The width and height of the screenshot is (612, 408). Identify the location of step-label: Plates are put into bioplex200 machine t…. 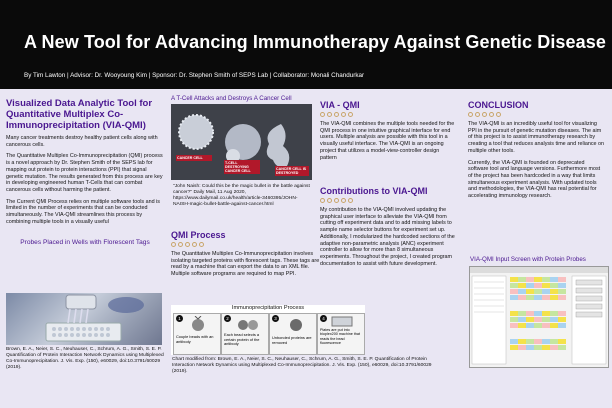
(340, 336).